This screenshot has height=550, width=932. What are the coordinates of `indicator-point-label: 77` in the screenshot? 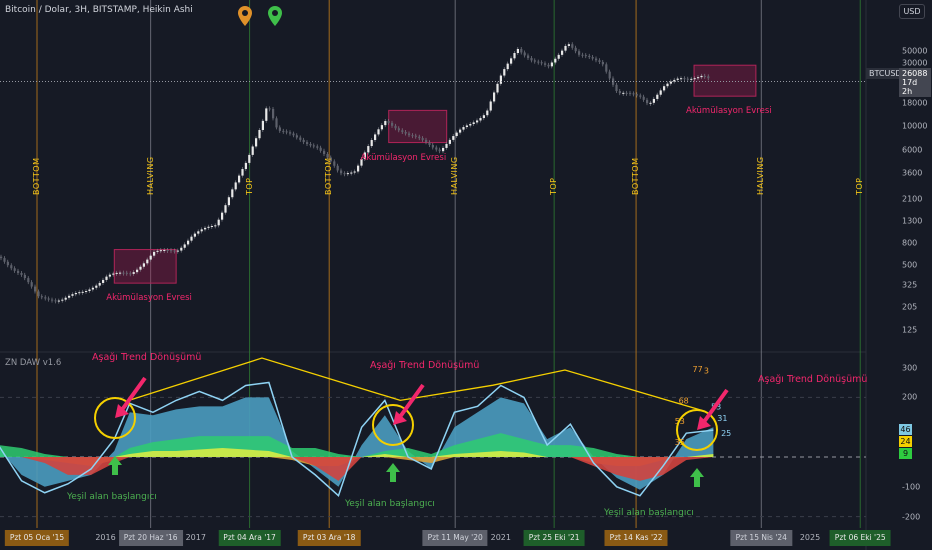 It's located at (698, 369).